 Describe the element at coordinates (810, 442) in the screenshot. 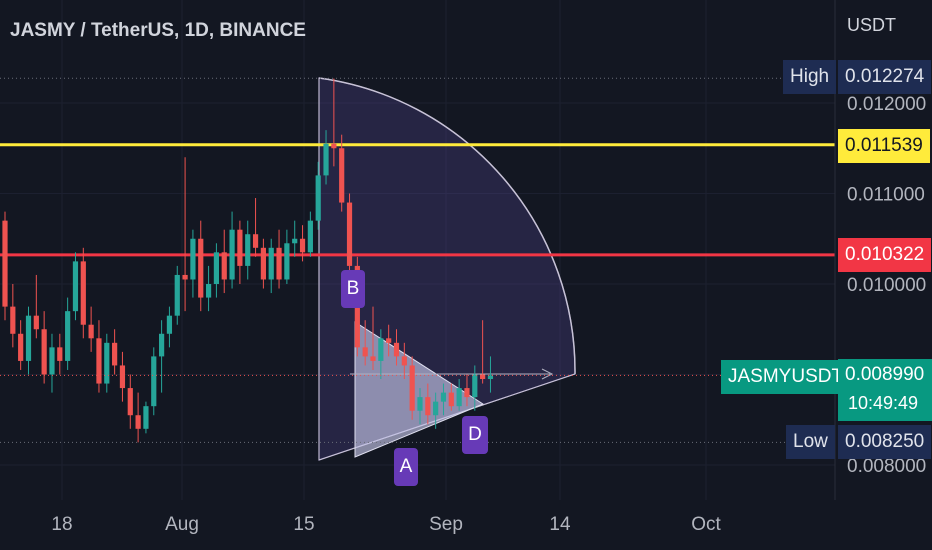

I see `low-label-badge: Low` at that location.